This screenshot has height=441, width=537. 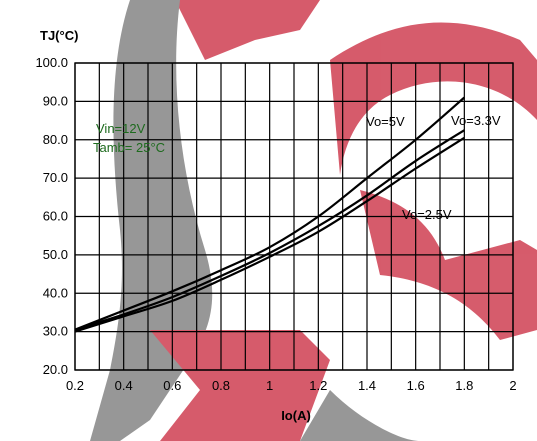 I want to click on y-tick-label: 60.0, so click(x=55, y=216).